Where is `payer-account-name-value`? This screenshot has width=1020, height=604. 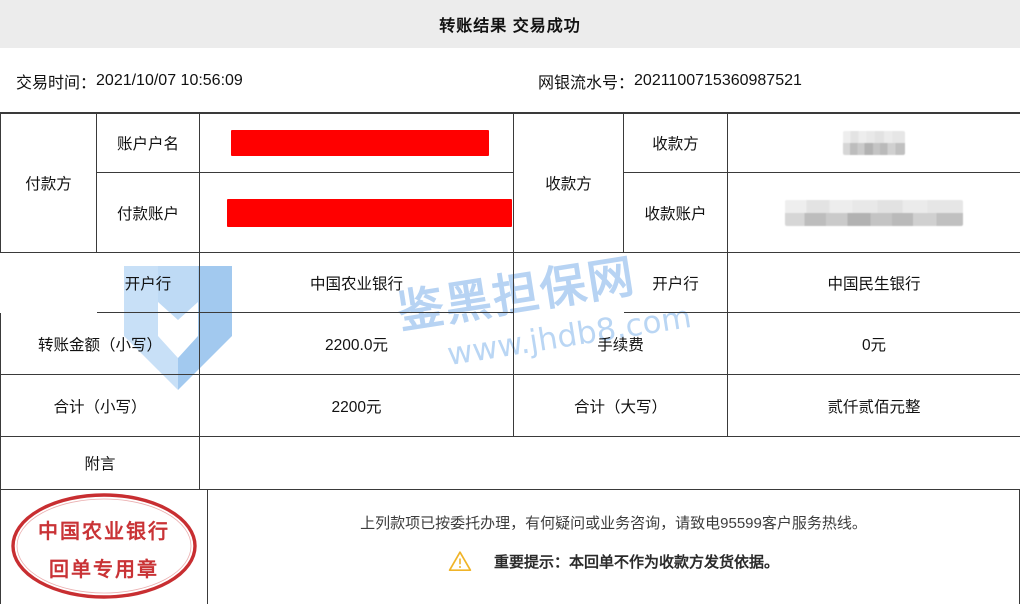 payer-account-name-value is located at coordinates (357, 143).